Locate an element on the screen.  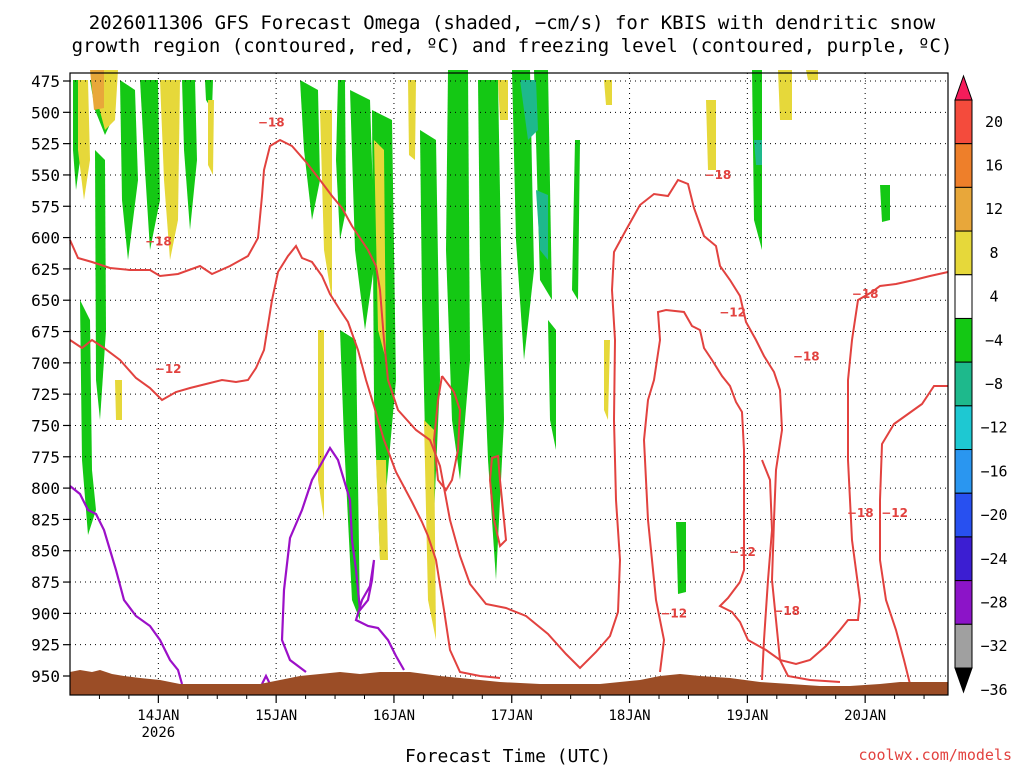
y-tick-label: 900 is located at coordinates (45, 613).